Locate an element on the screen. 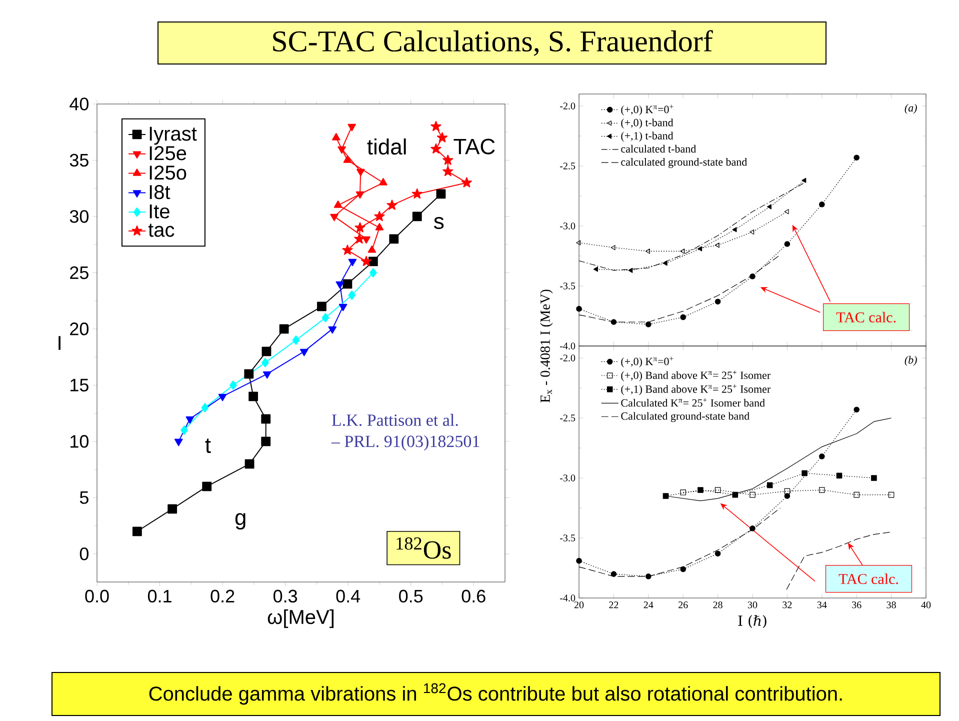 The image size is (959, 721). x-tick-label: 0.6 is located at coordinates (474, 596).